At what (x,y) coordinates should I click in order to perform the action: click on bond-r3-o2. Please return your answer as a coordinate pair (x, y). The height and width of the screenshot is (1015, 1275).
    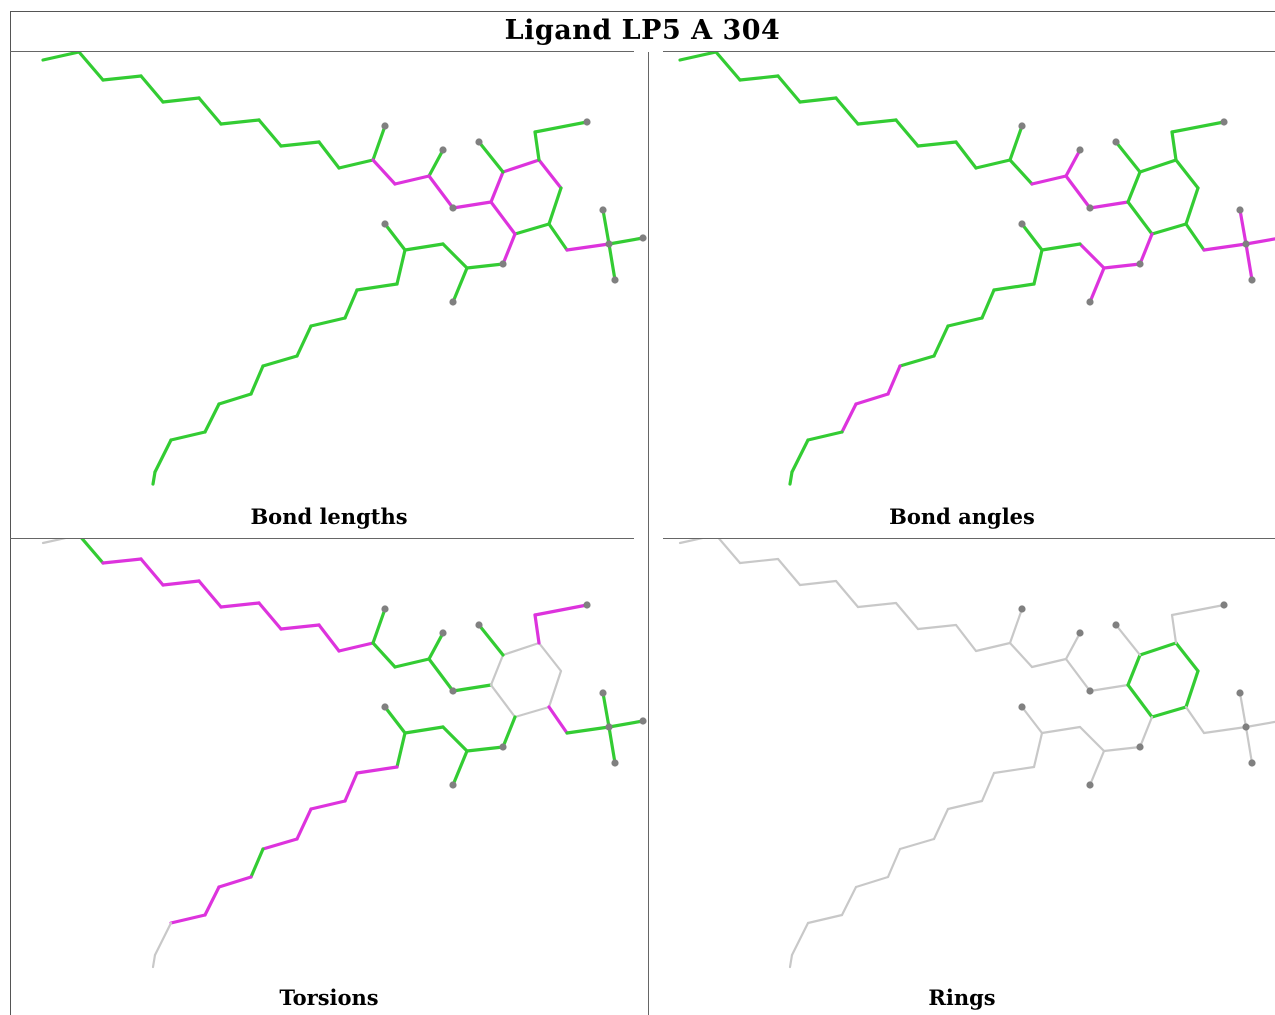
    Looking at the image, I should click on (537, 146).